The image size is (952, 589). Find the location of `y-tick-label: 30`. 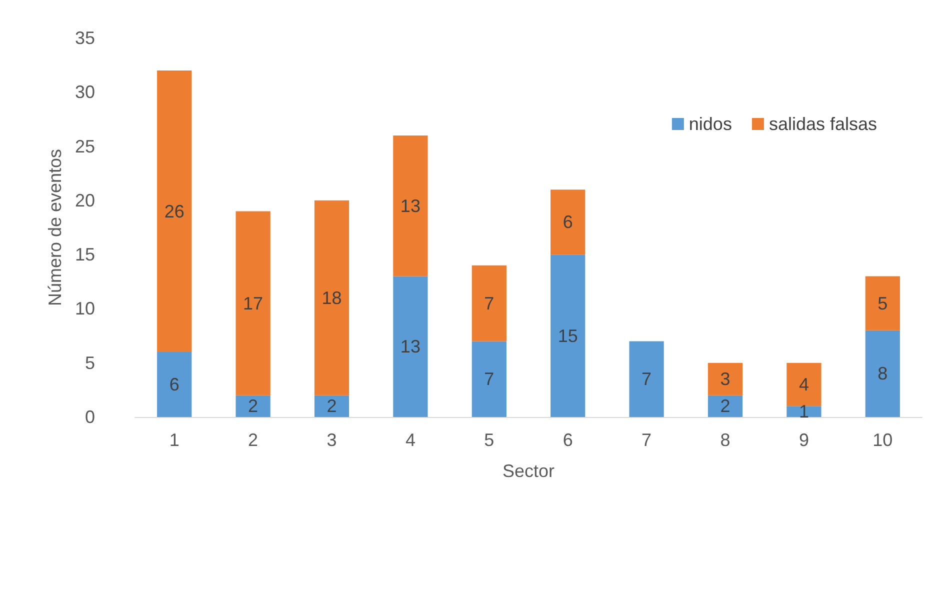

y-tick-label: 30 is located at coordinates (84, 92).